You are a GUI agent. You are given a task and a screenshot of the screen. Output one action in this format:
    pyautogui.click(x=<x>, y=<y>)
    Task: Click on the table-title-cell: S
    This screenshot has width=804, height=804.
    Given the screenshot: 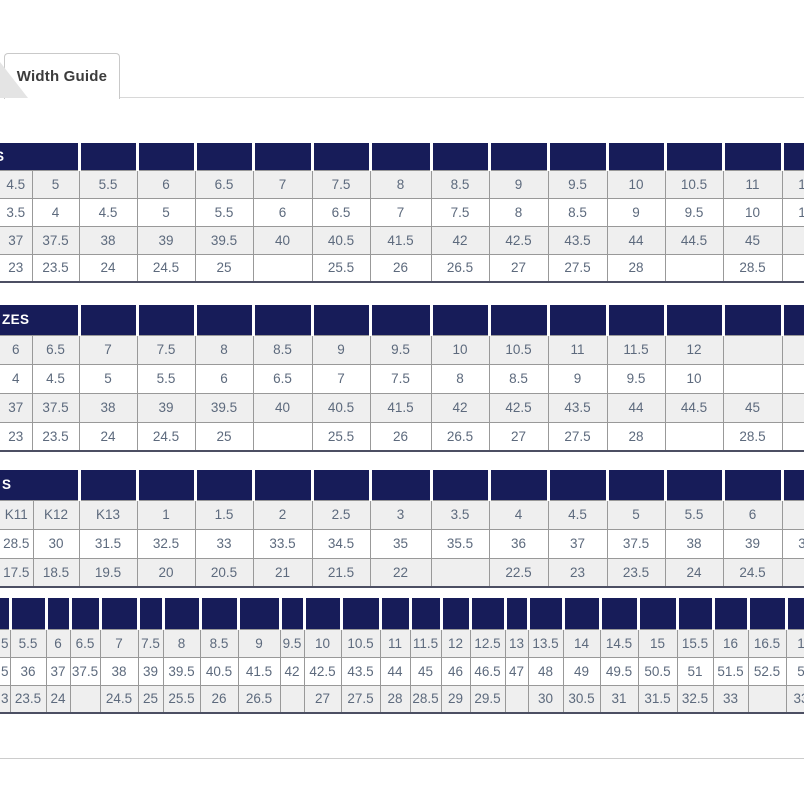 What is the action you would take?
    pyautogui.click(x=39, y=485)
    